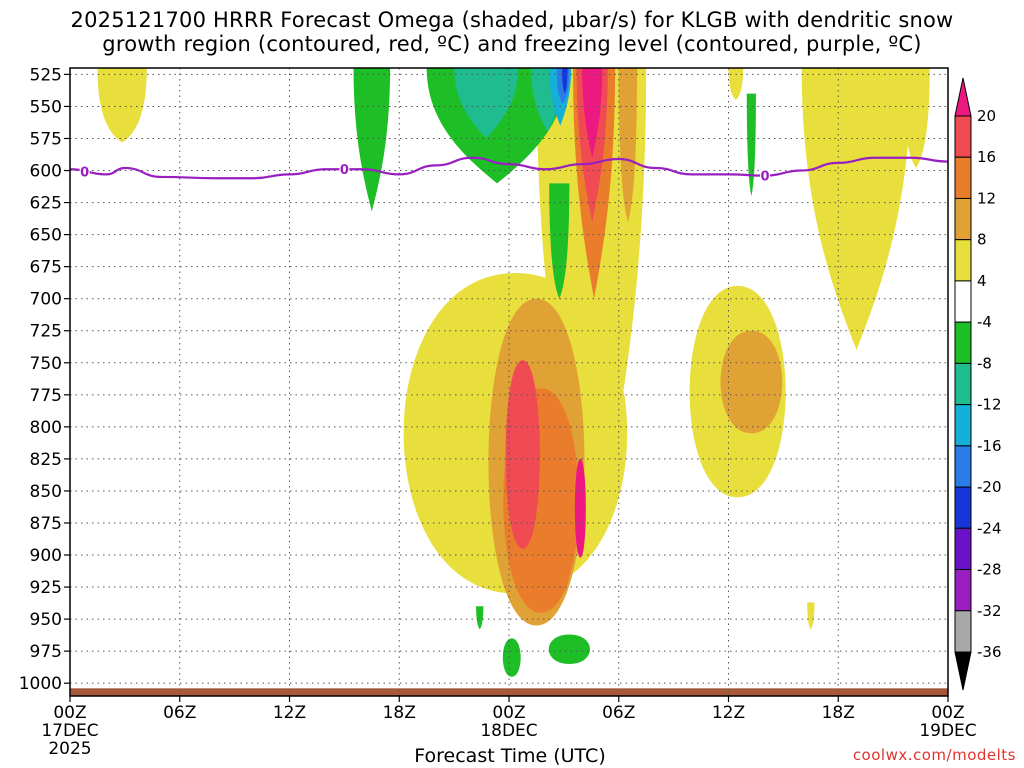 Image resolution: width=1024 pixels, height=768 pixels. I want to click on y-tick-label: 1000, so click(40, 684).